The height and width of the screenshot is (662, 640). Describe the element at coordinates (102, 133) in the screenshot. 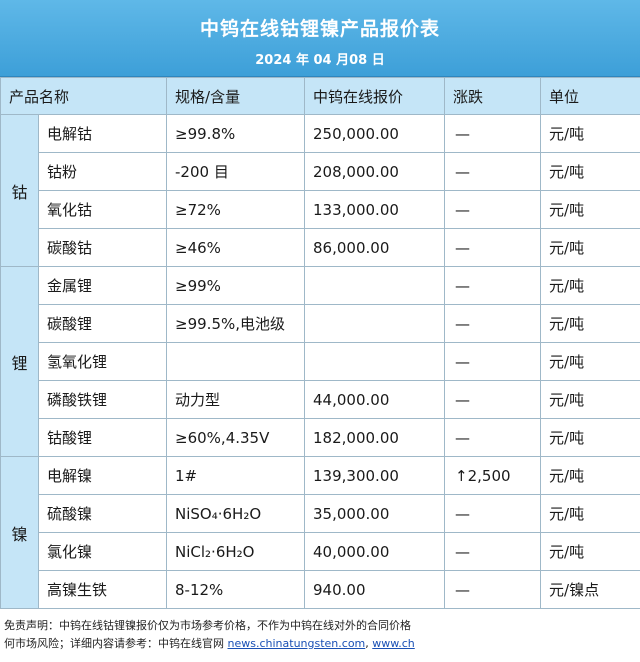

I see `product-name-cell: 电解钴` at that location.